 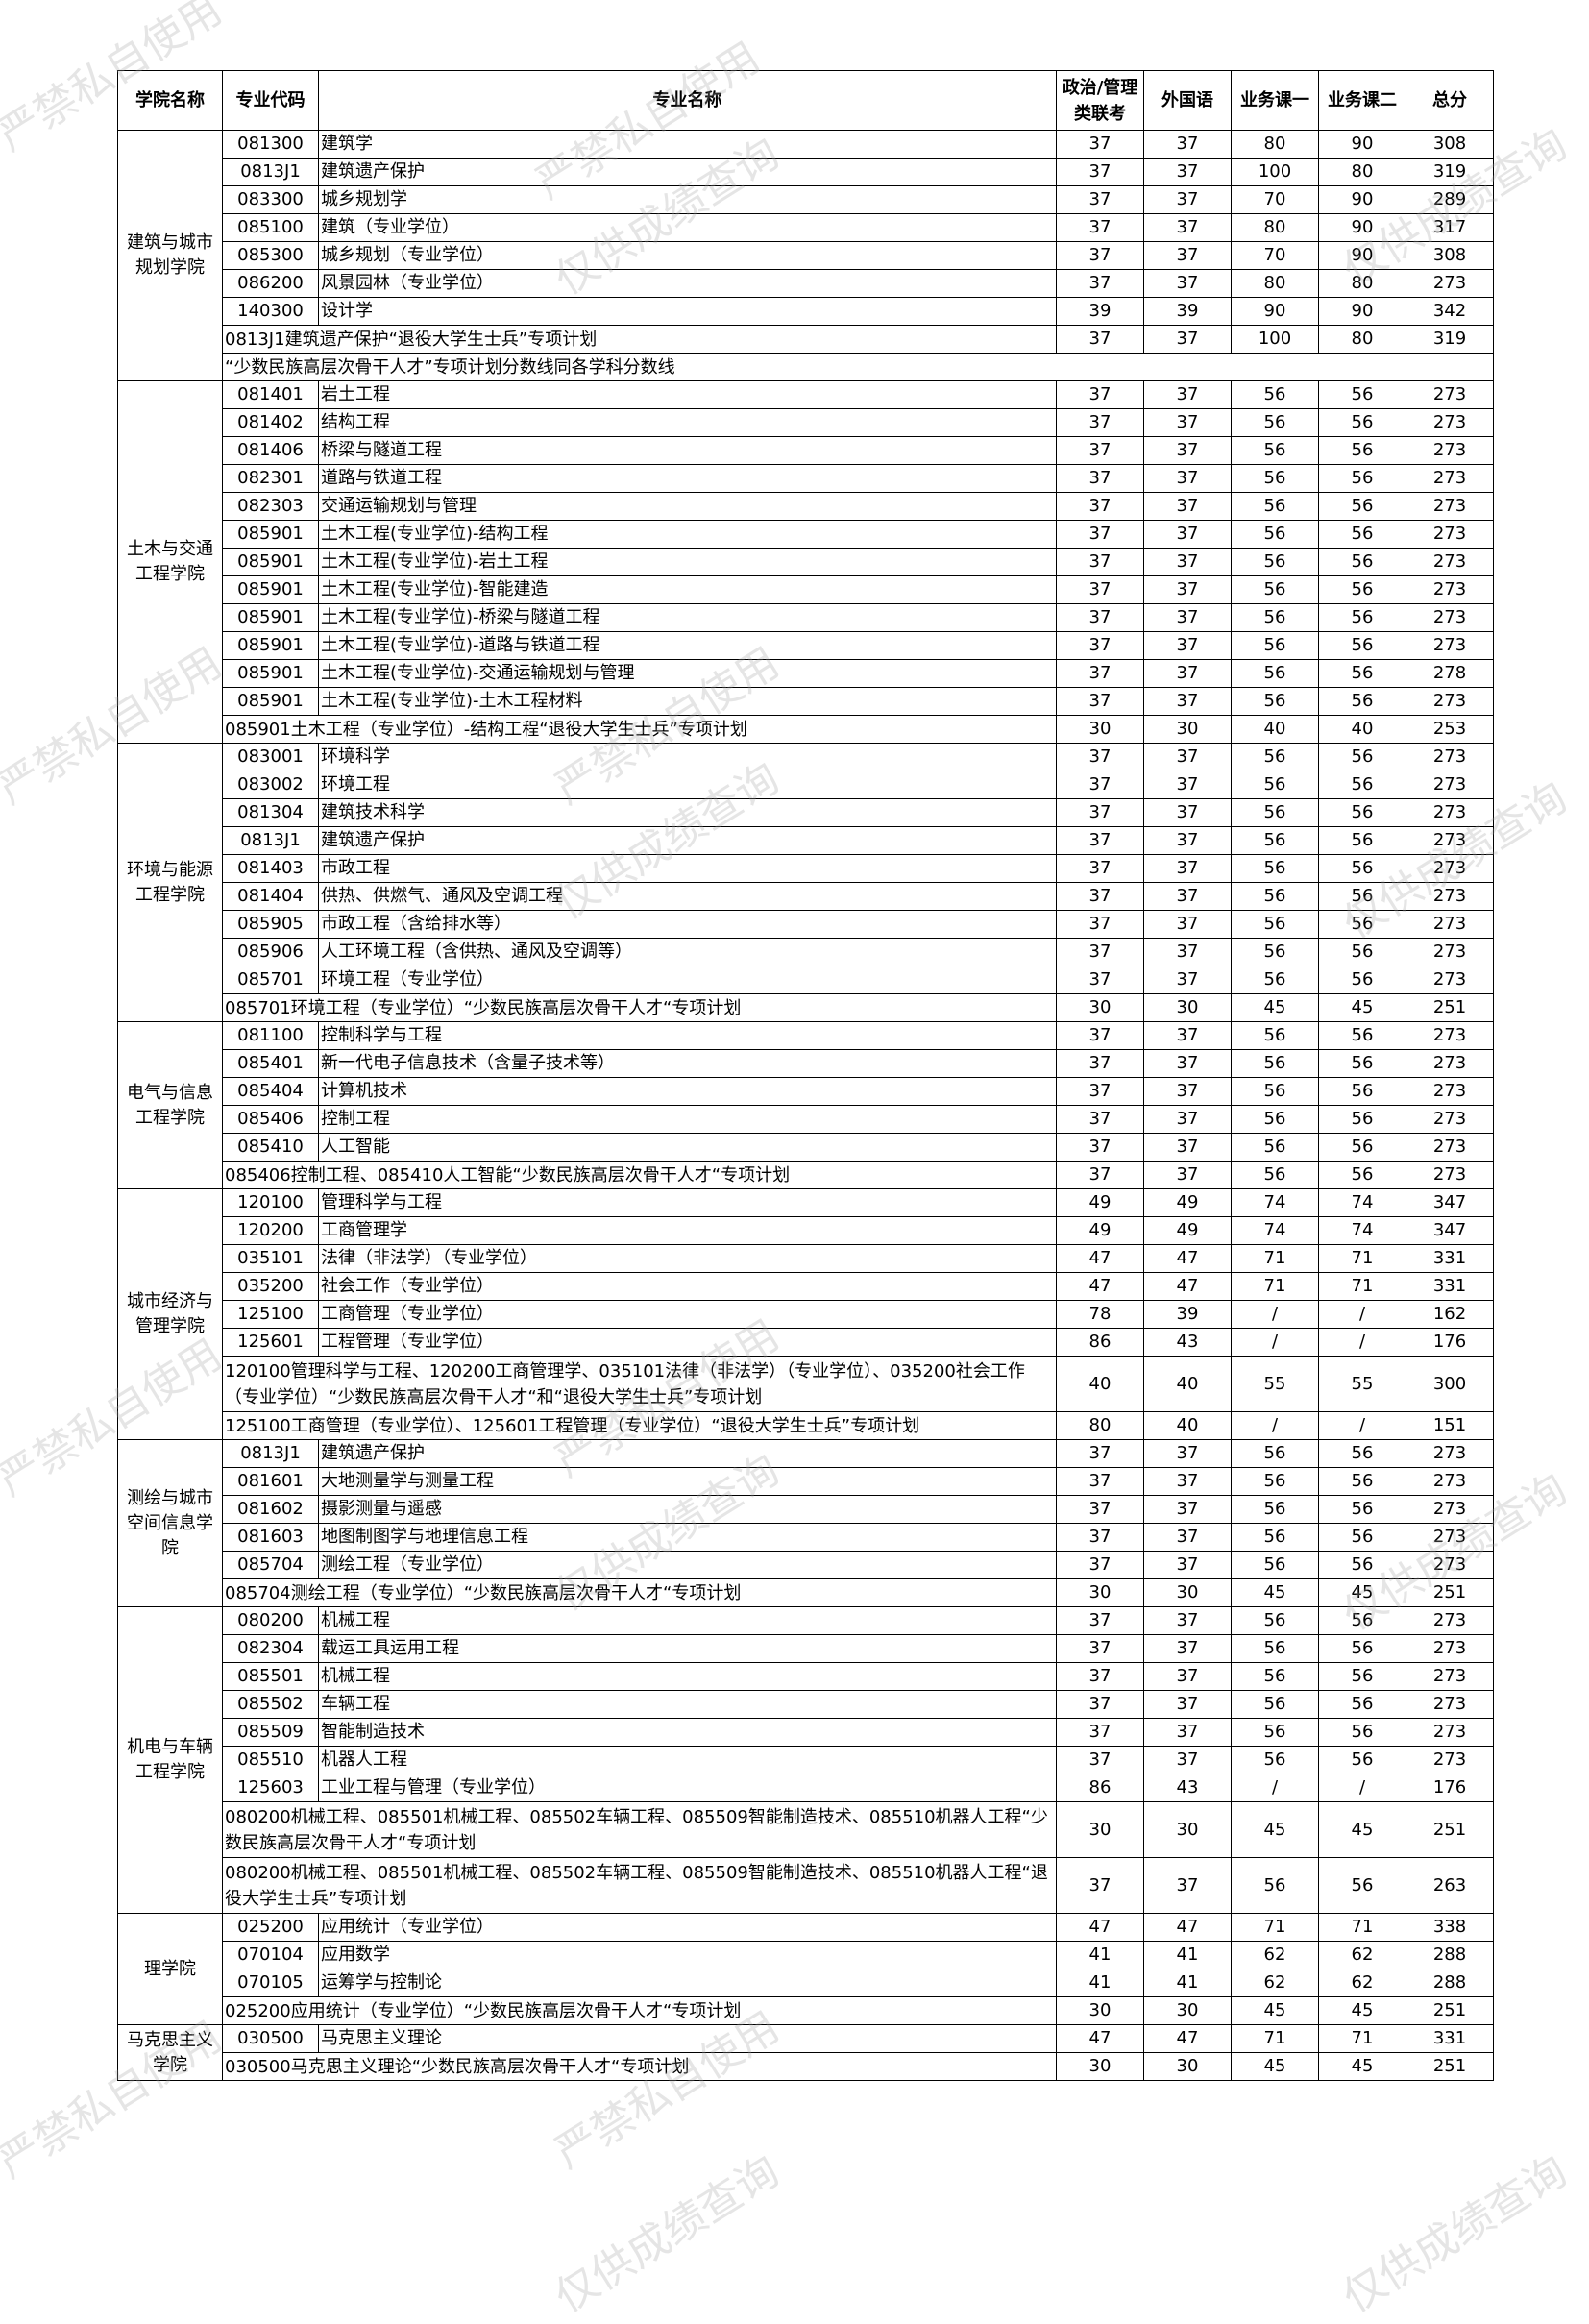 What do you see at coordinates (270, 450) in the screenshot?
I see `major-code: 081406` at bounding box center [270, 450].